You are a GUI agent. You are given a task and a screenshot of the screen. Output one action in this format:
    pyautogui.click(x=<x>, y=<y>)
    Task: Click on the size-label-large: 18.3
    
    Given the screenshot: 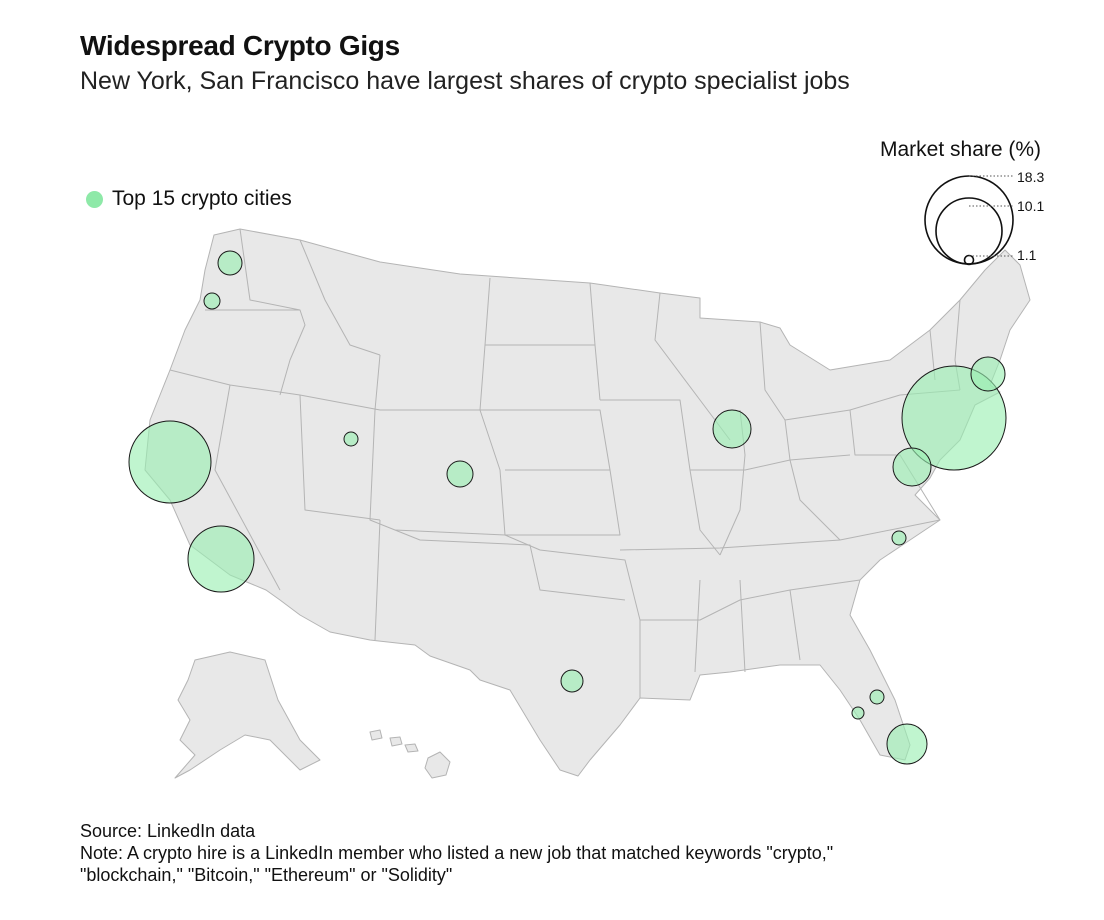 What is the action you would take?
    pyautogui.click(x=1030, y=177)
    